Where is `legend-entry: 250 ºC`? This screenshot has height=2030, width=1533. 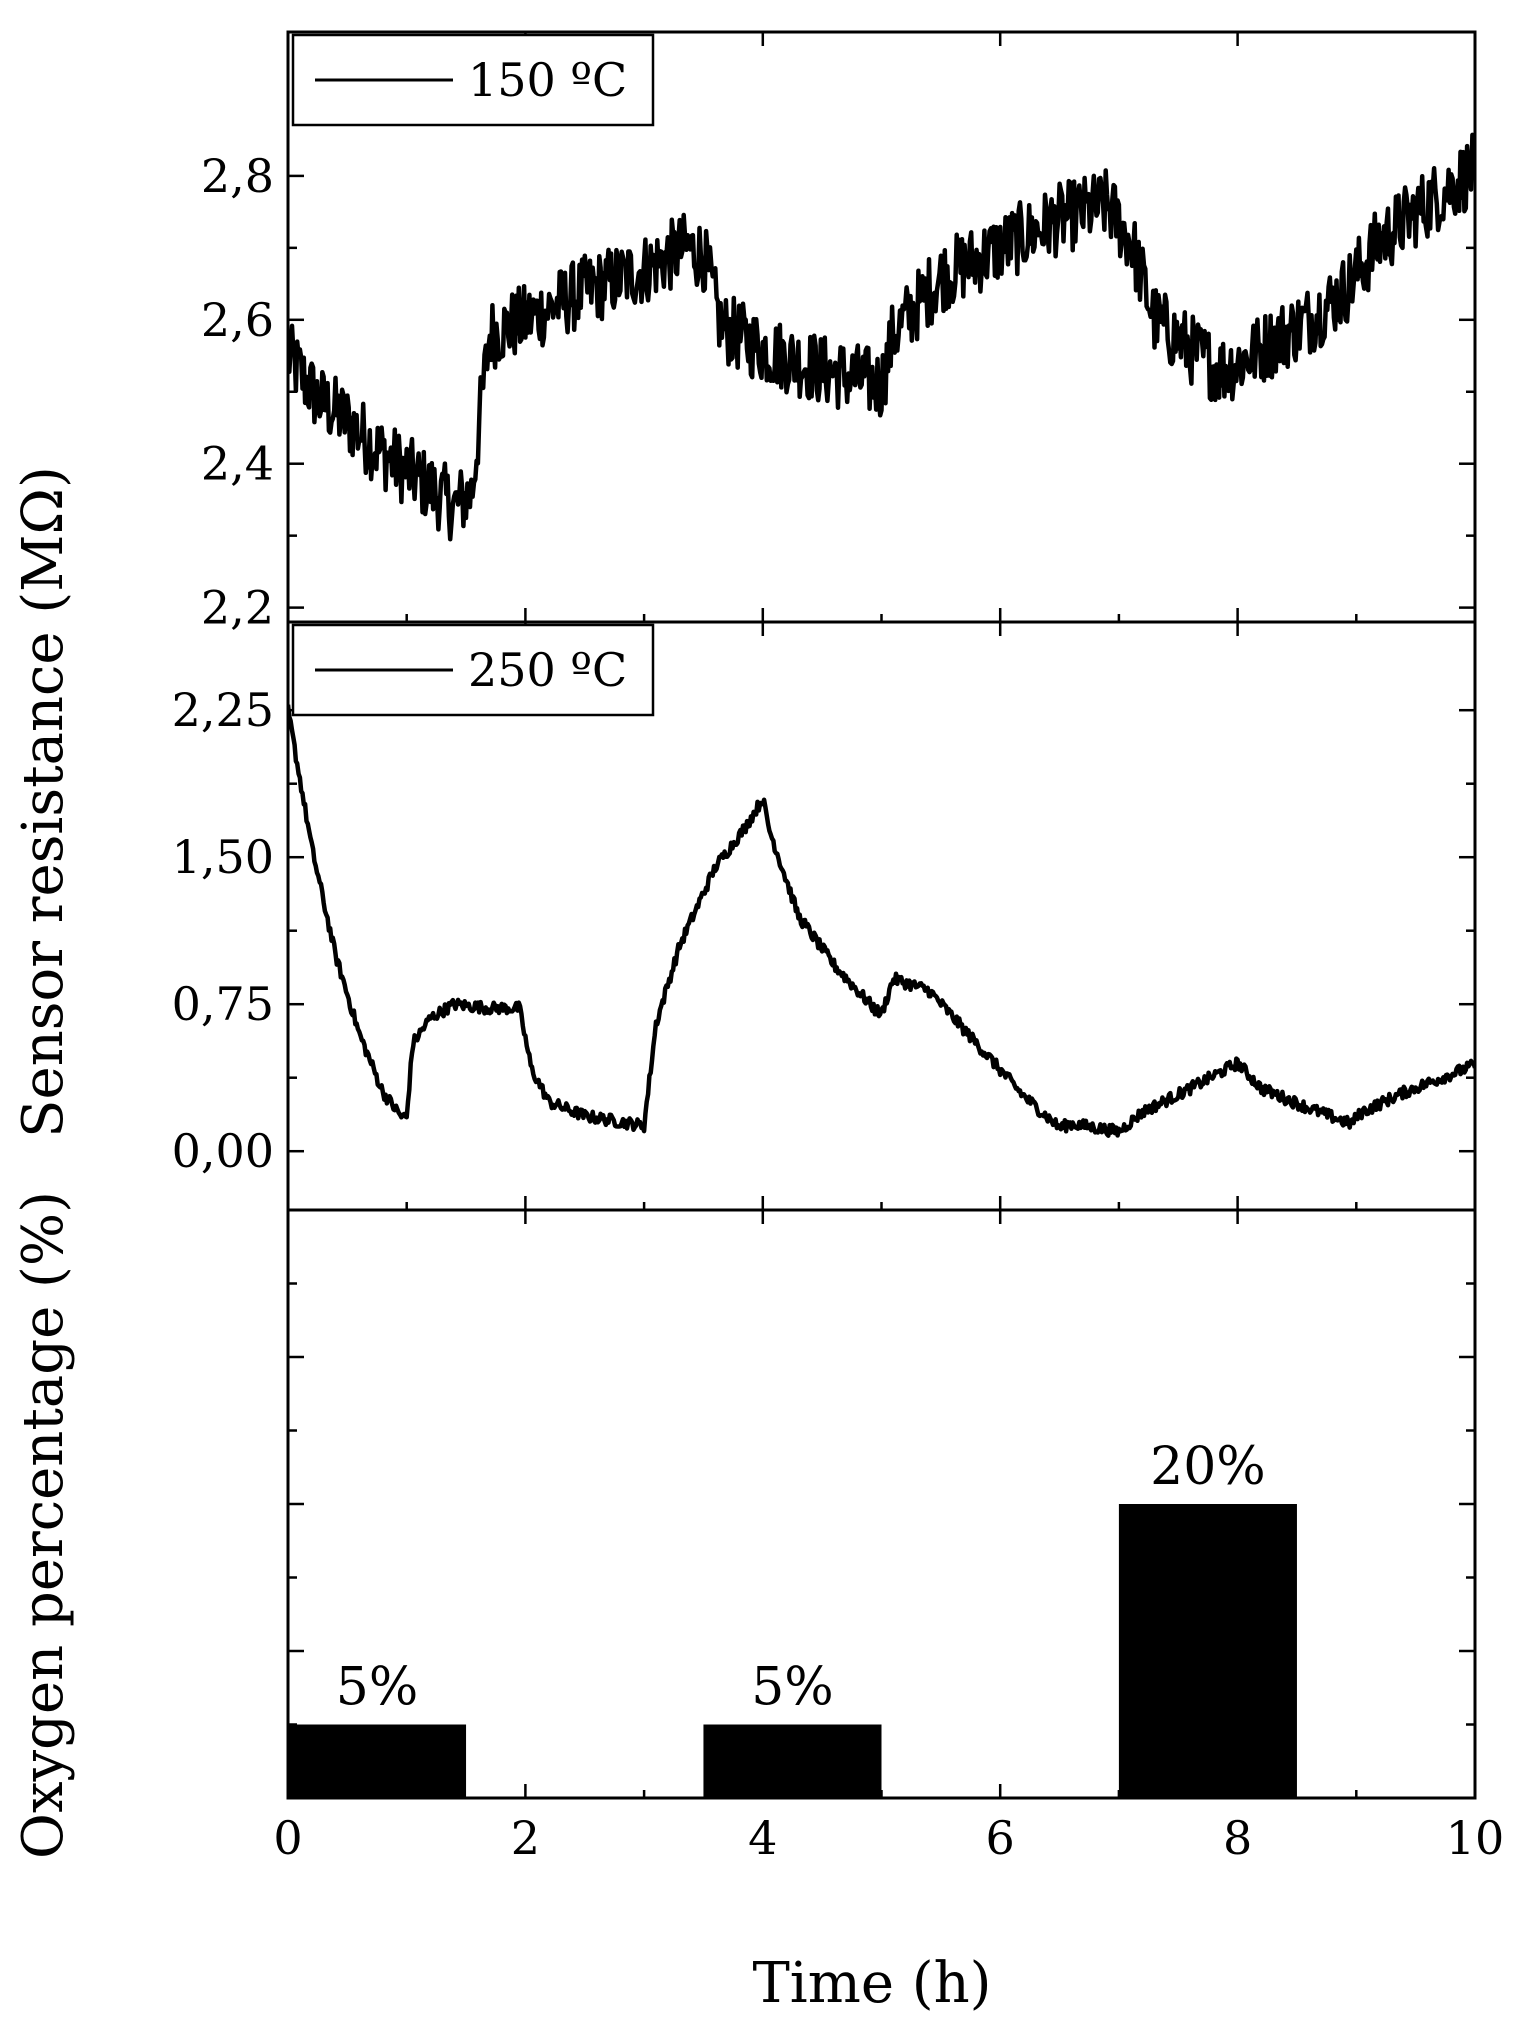
legend-entry: 250 ºC is located at coordinates (547, 670).